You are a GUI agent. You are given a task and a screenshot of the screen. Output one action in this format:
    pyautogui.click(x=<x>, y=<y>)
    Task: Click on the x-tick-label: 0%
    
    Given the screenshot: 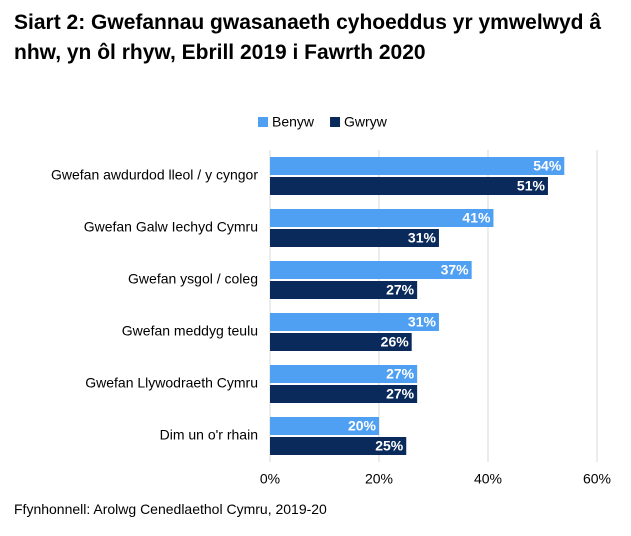 What is the action you would take?
    pyautogui.click(x=270, y=479)
    